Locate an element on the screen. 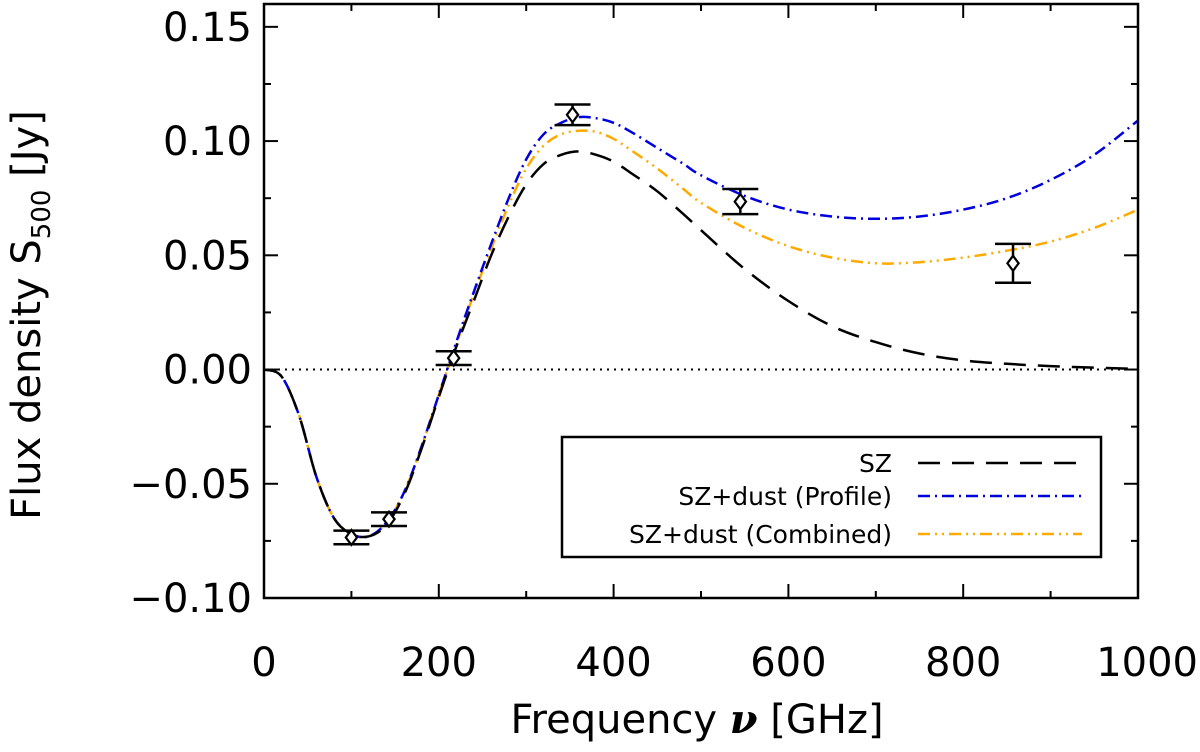 The width and height of the screenshot is (1200, 752). y-axis-label: Flux density S500 [Jy] is located at coordinates (30, 315).